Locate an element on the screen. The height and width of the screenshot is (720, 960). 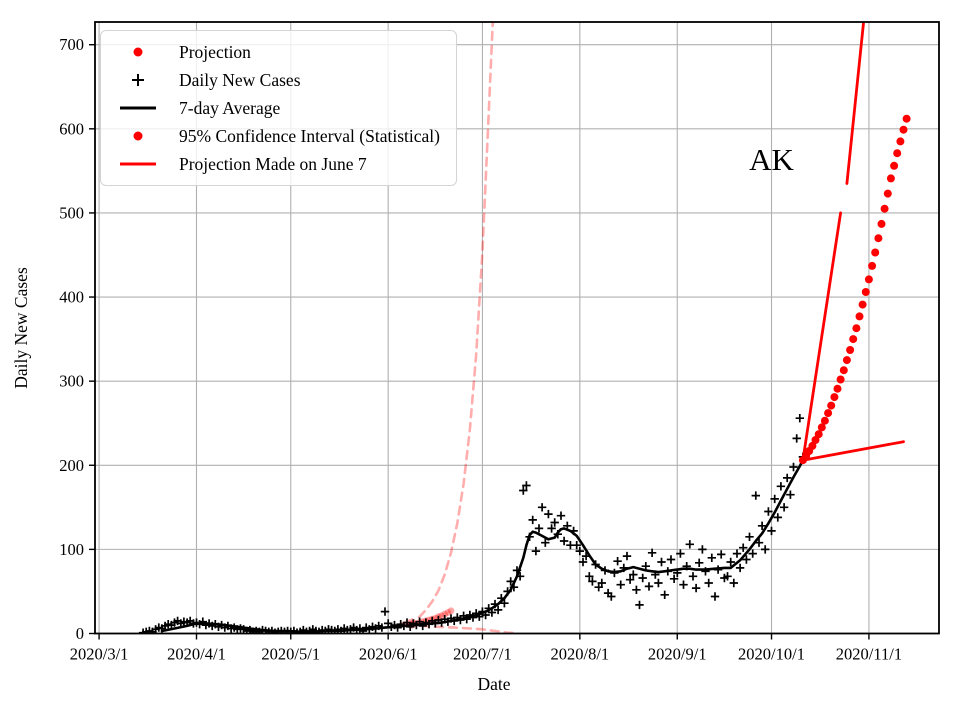
legend-item: Projection is located at coordinates (274, 52).